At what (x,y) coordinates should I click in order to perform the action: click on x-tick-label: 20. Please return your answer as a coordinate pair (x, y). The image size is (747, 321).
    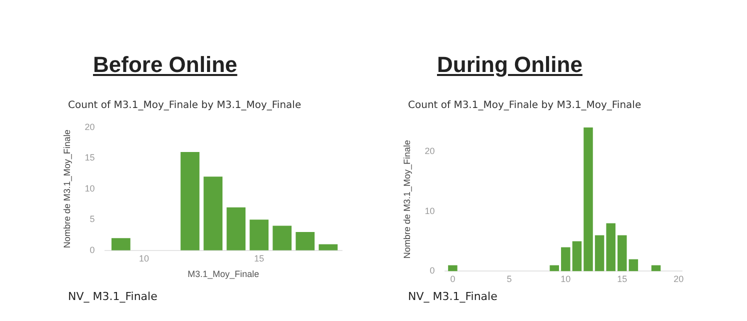
    Looking at the image, I should click on (679, 279).